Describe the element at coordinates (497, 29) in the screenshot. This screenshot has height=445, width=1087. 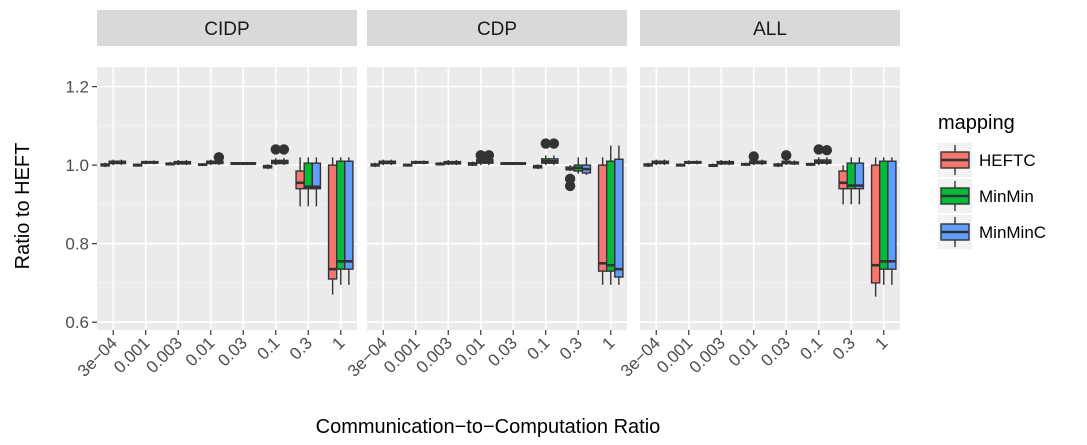
I see `facet-strip-label: CDP` at that location.